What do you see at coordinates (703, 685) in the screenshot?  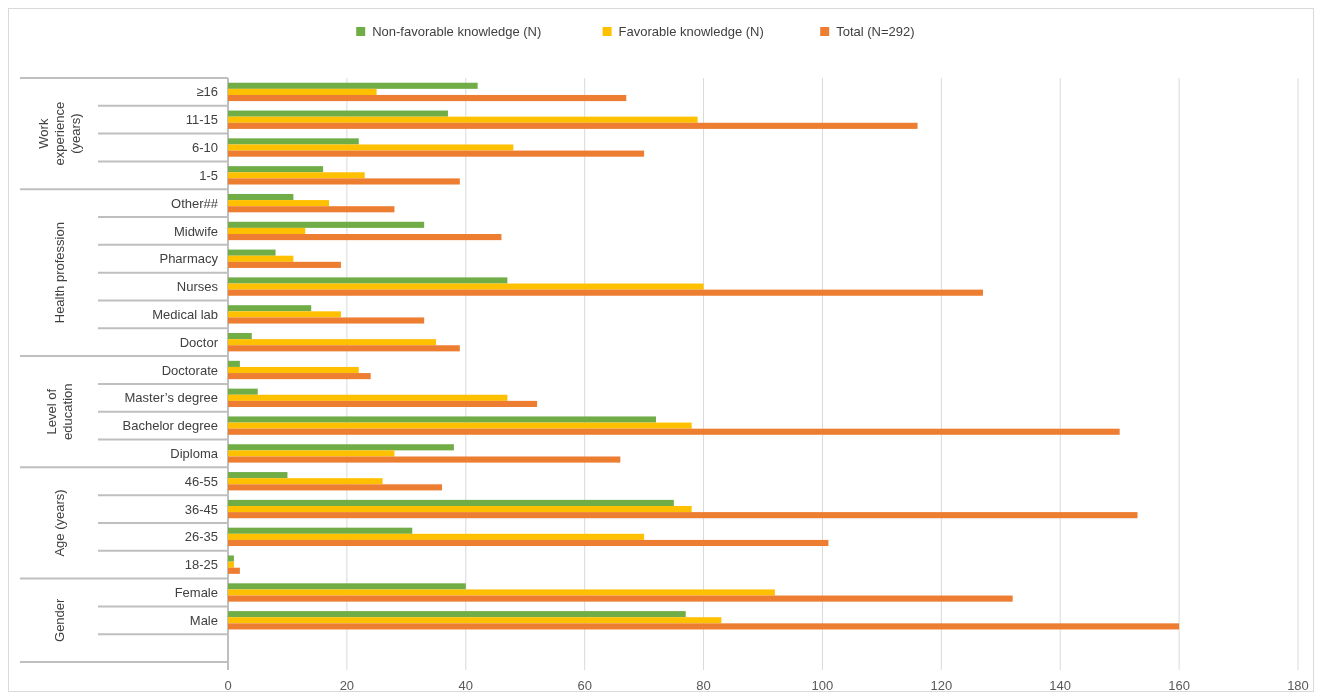 I see `x-tick-label: 80` at bounding box center [703, 685].